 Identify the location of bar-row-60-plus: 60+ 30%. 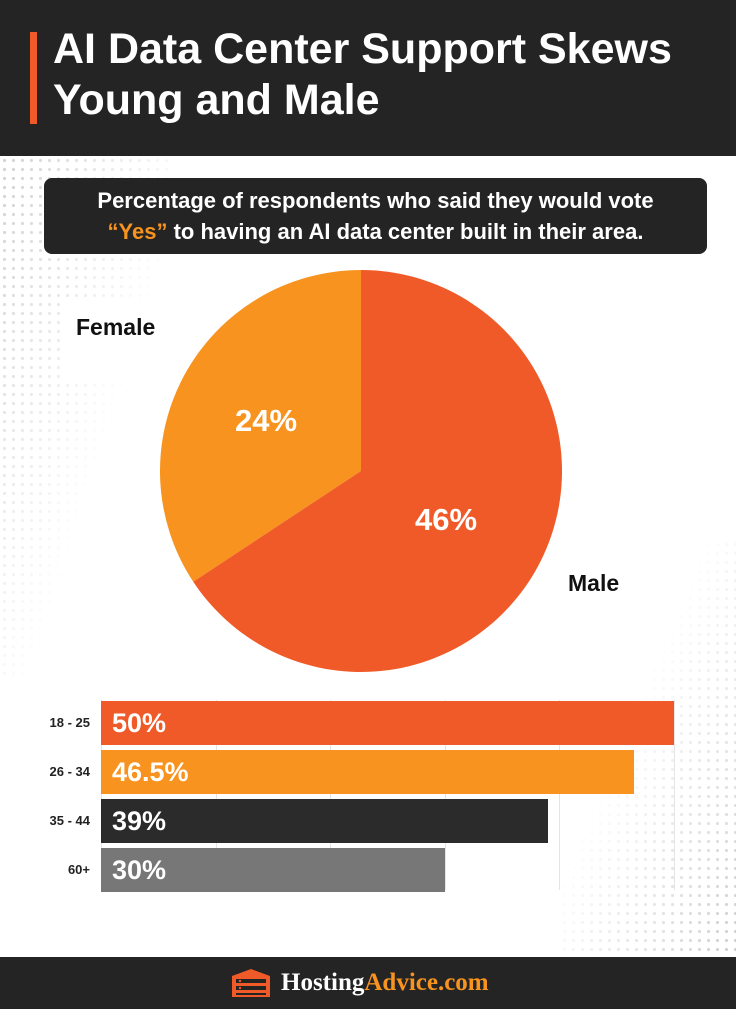
(368, 870).